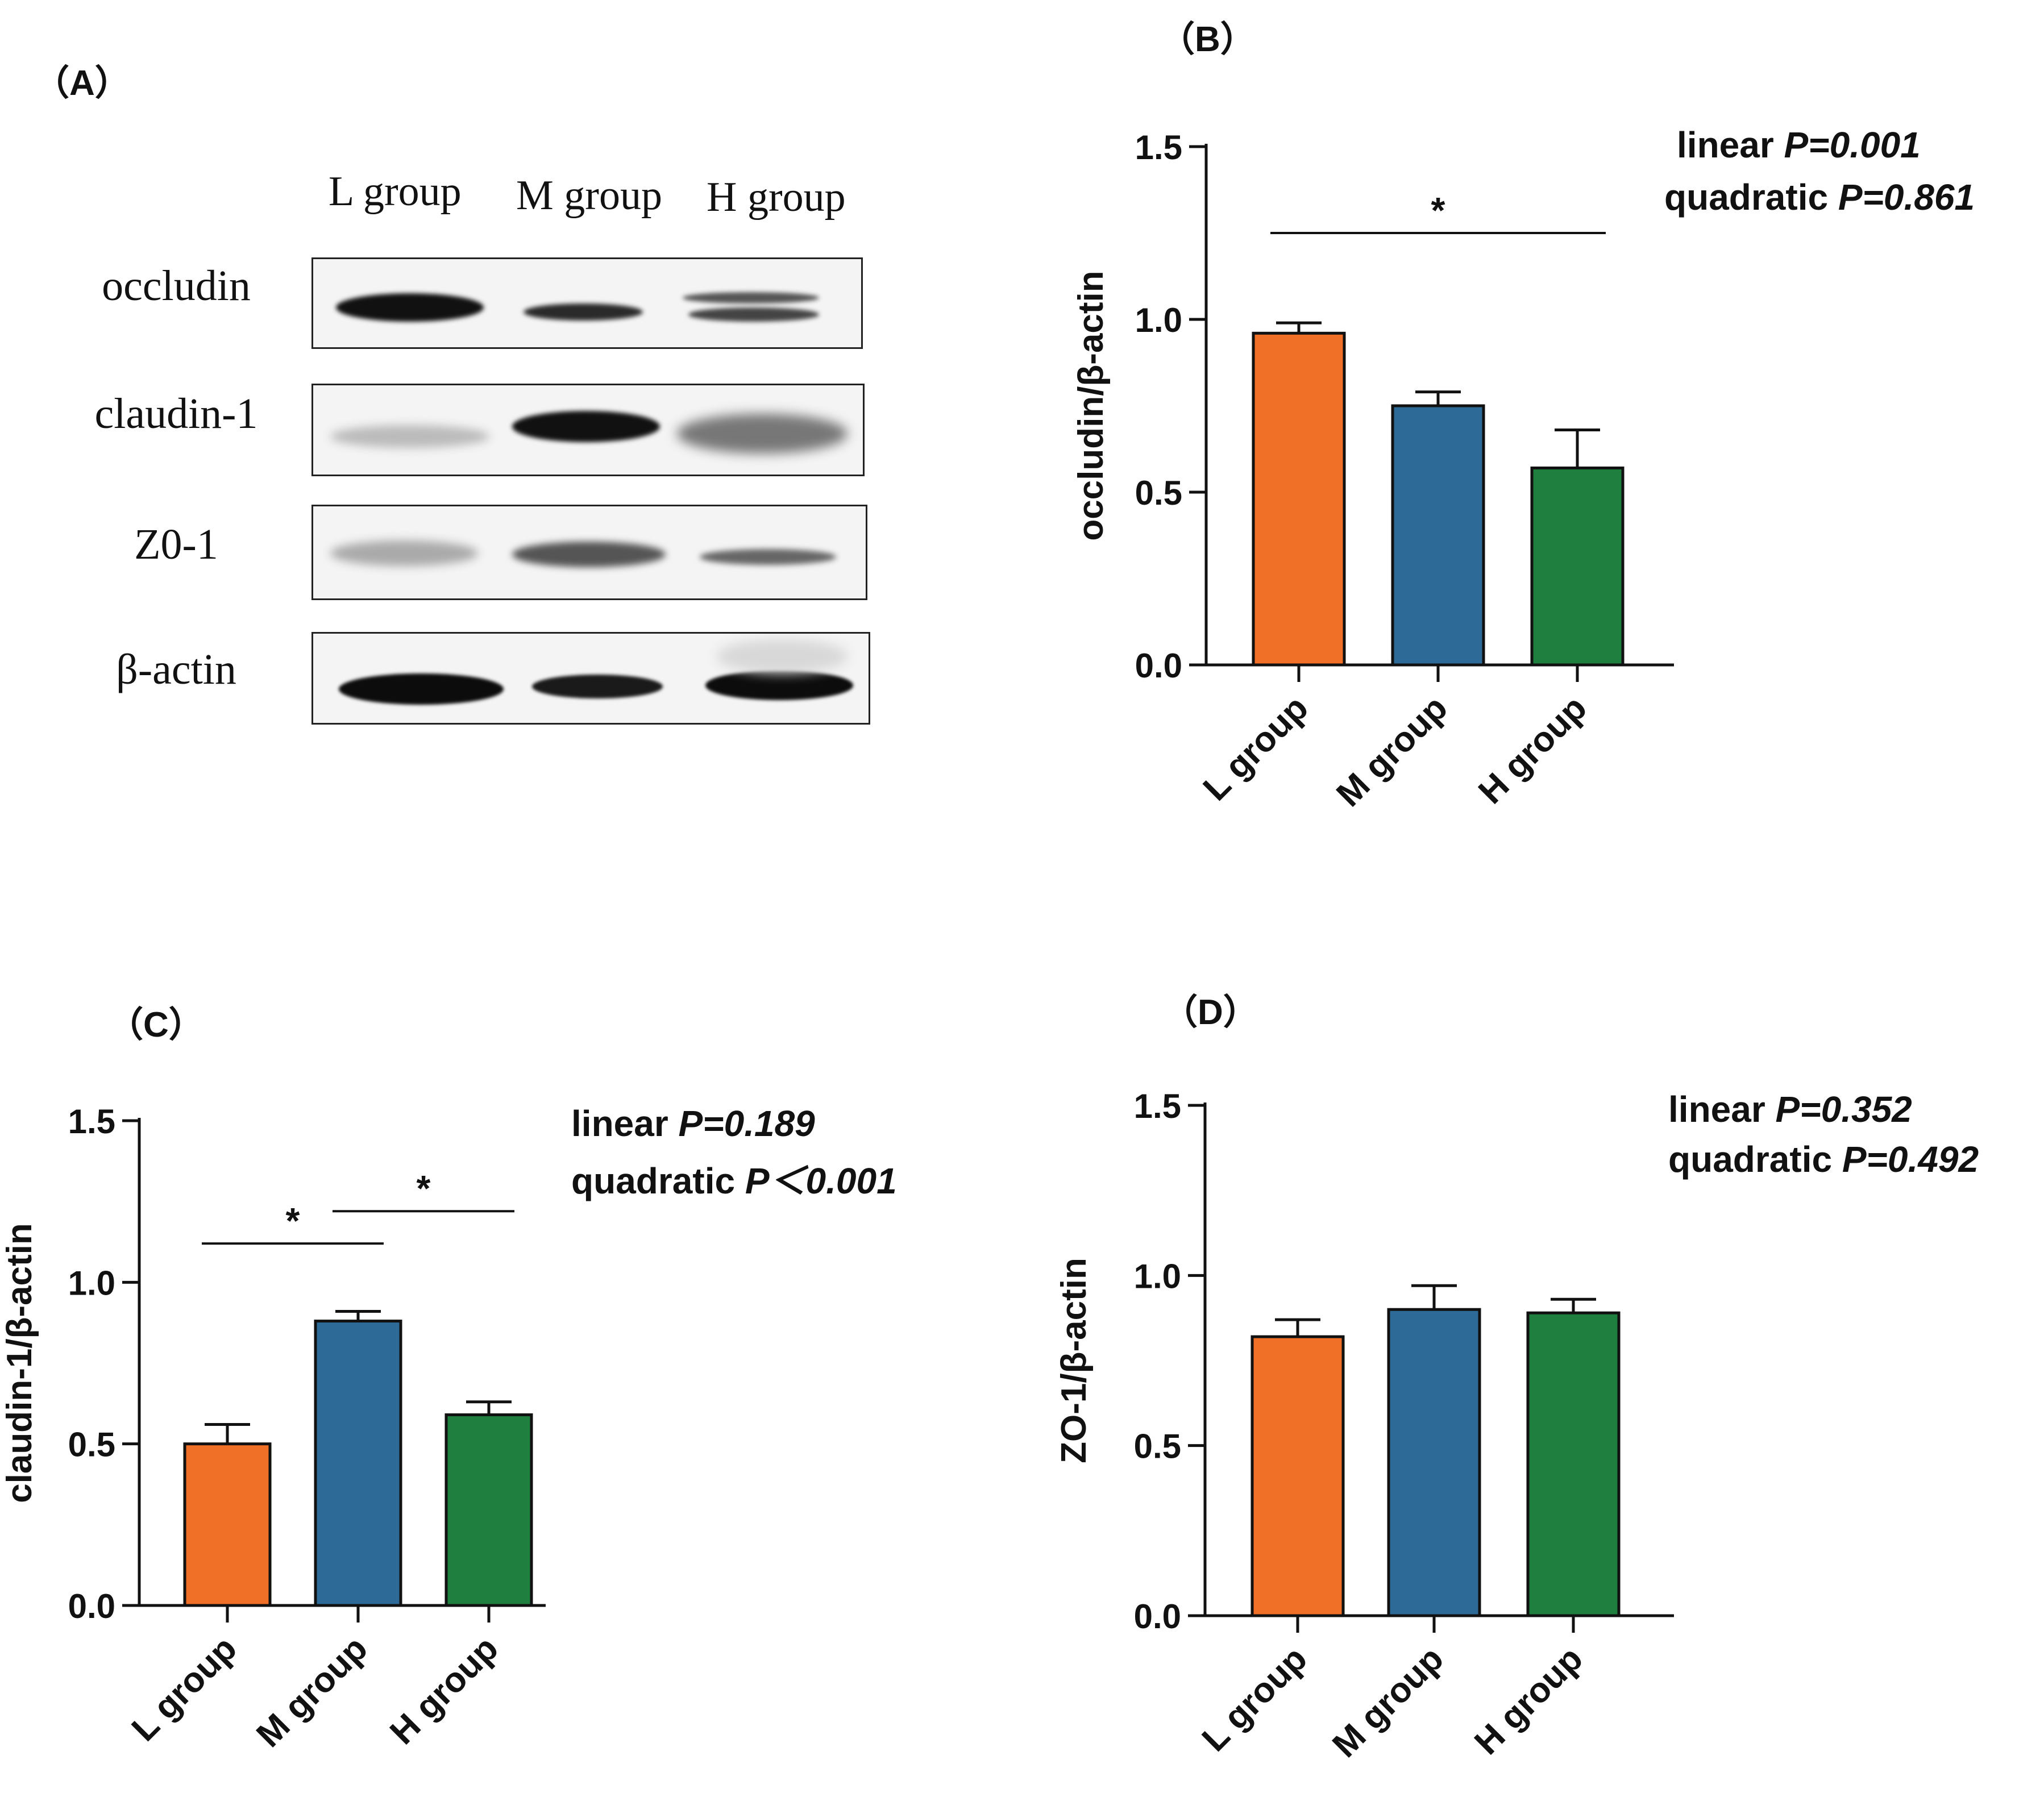  I want to click on y-tick-label-d-2: 1.0, so click(1157, 1276).